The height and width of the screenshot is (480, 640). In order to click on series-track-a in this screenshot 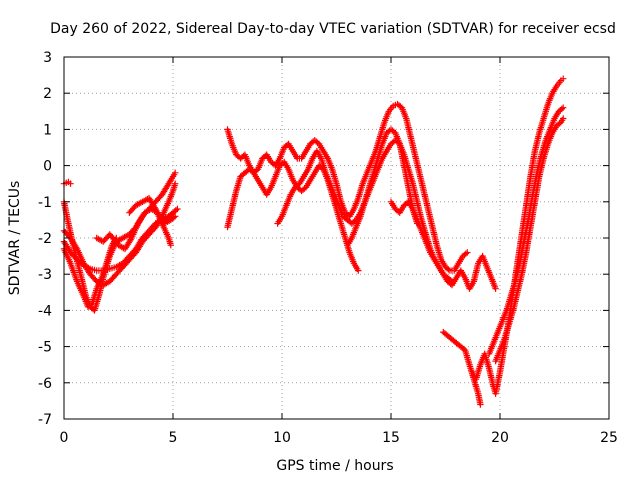, I will do `click(67, 182)`.